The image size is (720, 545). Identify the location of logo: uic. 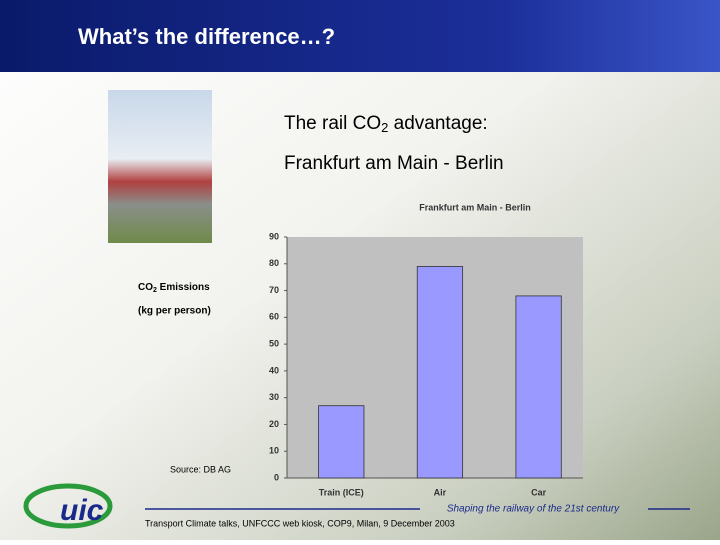
(68, 506).